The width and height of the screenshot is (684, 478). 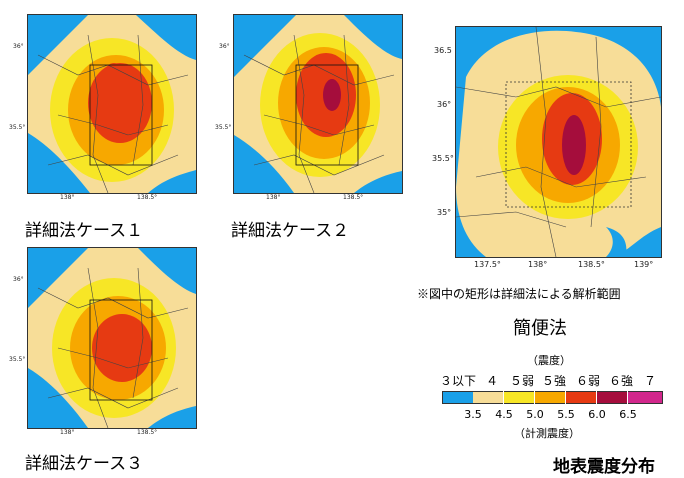 I want to click on legend-class-label: ７, so click(x=649, y=381).